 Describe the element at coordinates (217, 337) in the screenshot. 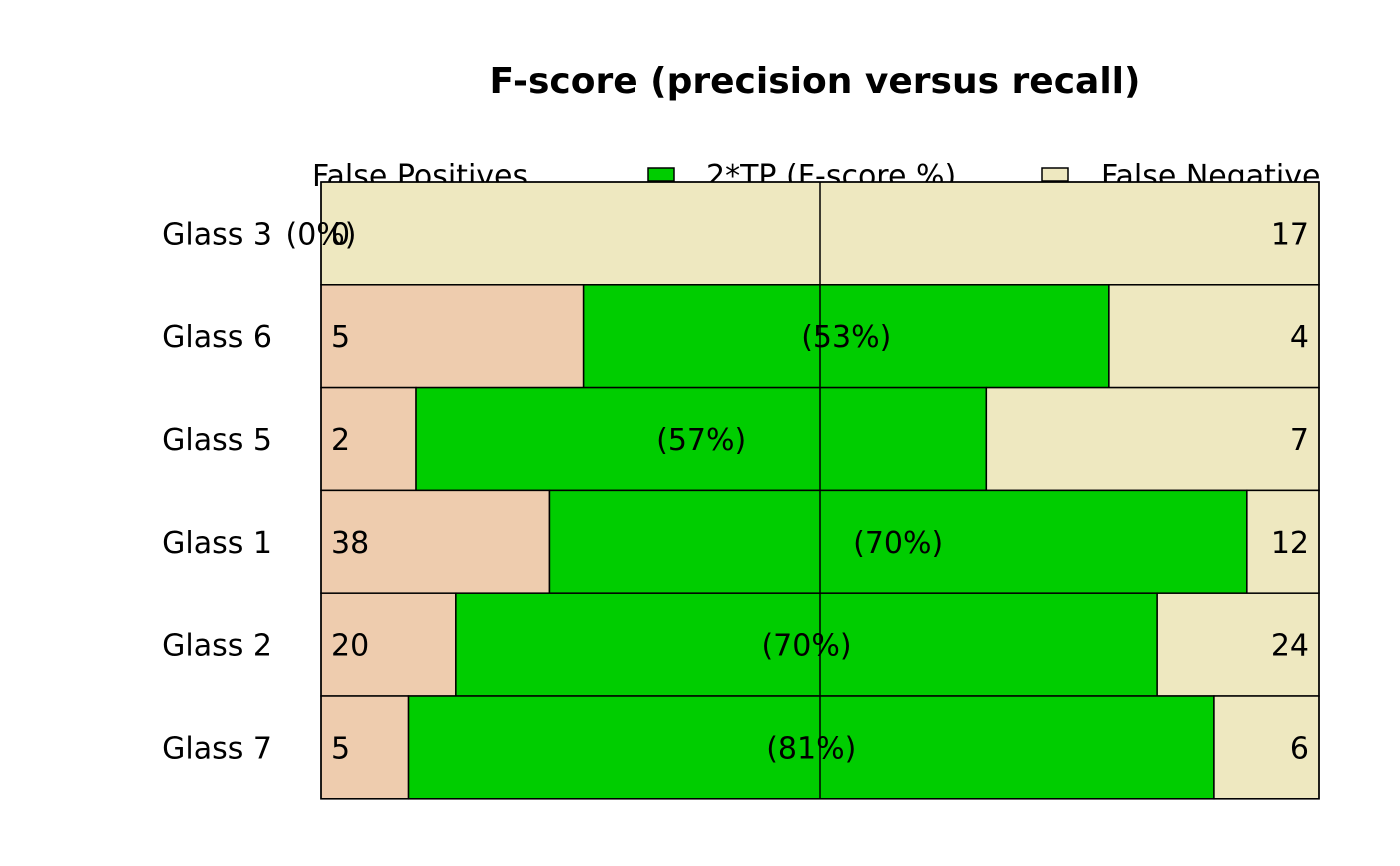

I see `category-label: Glass 6` at that location.